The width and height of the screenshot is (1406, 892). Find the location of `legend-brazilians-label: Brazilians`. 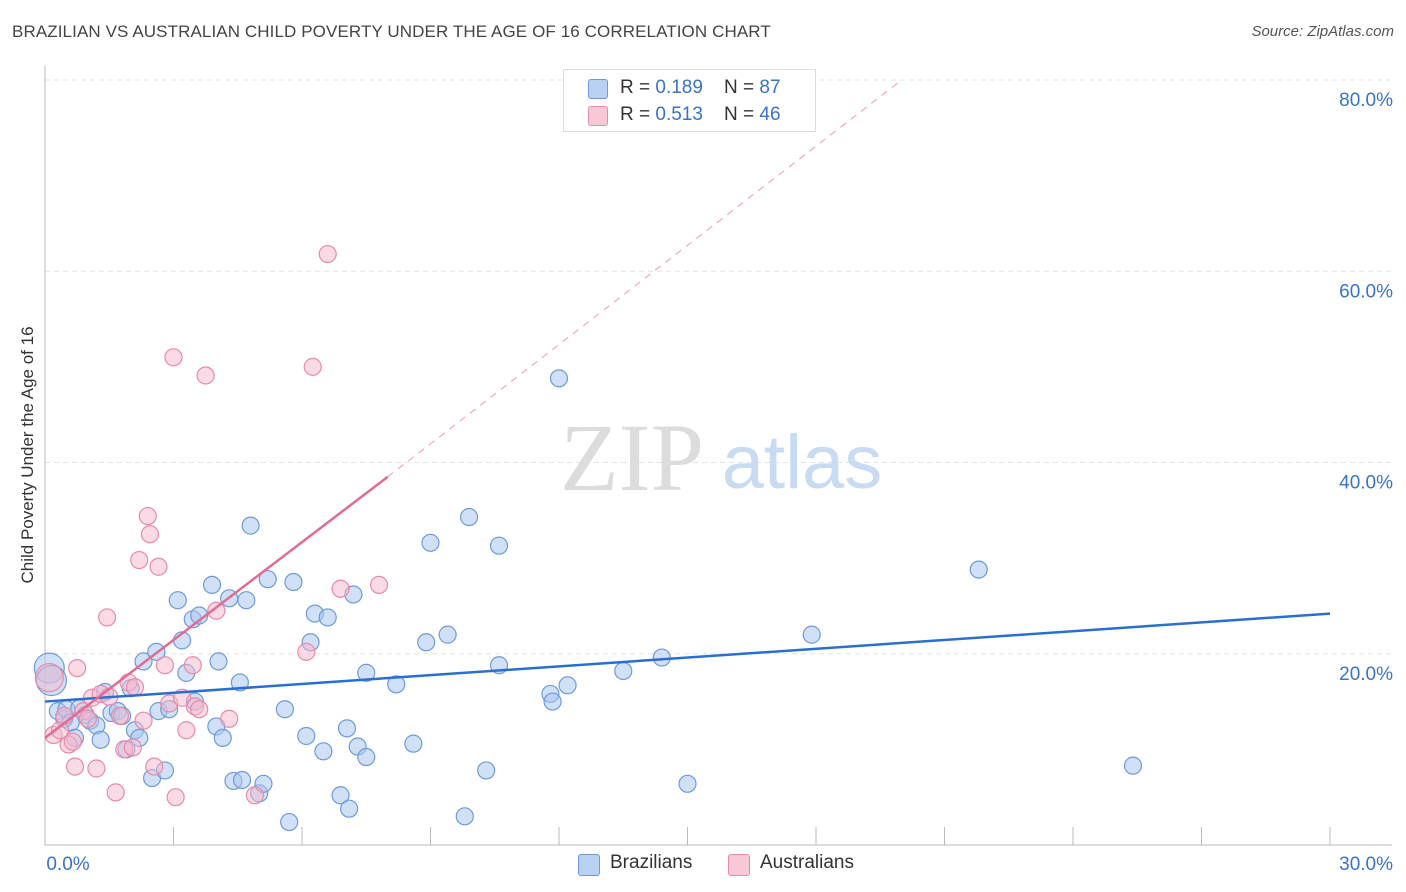

legend-brazilians-label: Brazilians is located at coordinates (651, 862).